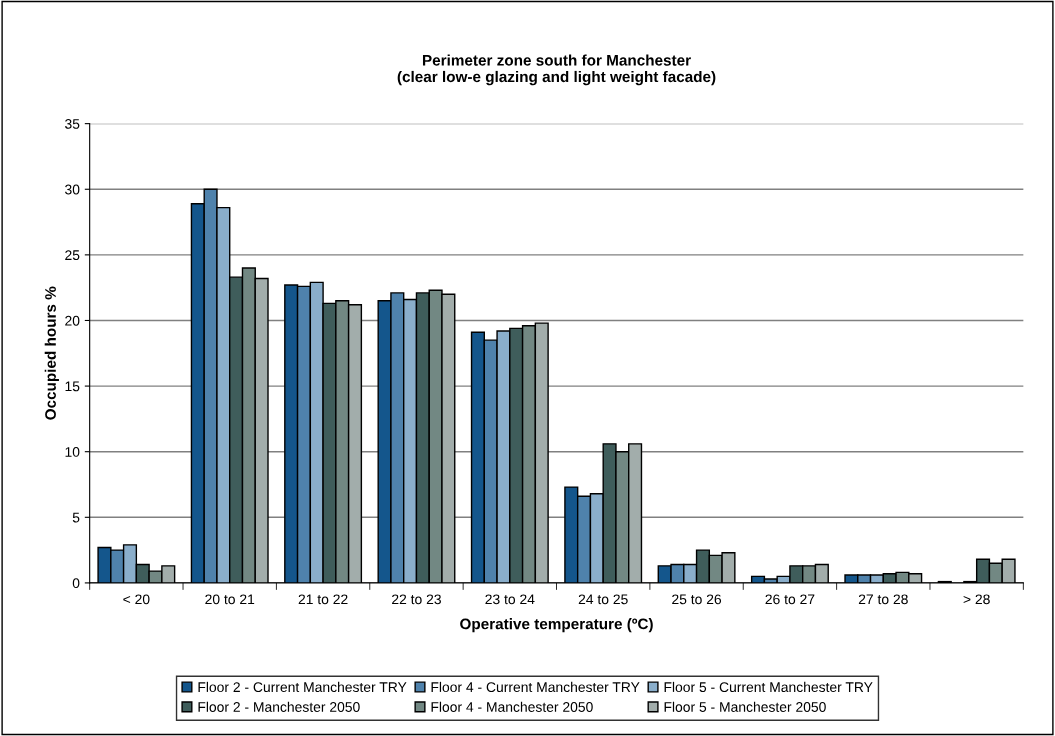 This screenshot has width=1055, height=736. What do you see at coordinates (72, 386) in the screenshot?
I see `y-tick-label: 15` at bounding box center [72, 386].